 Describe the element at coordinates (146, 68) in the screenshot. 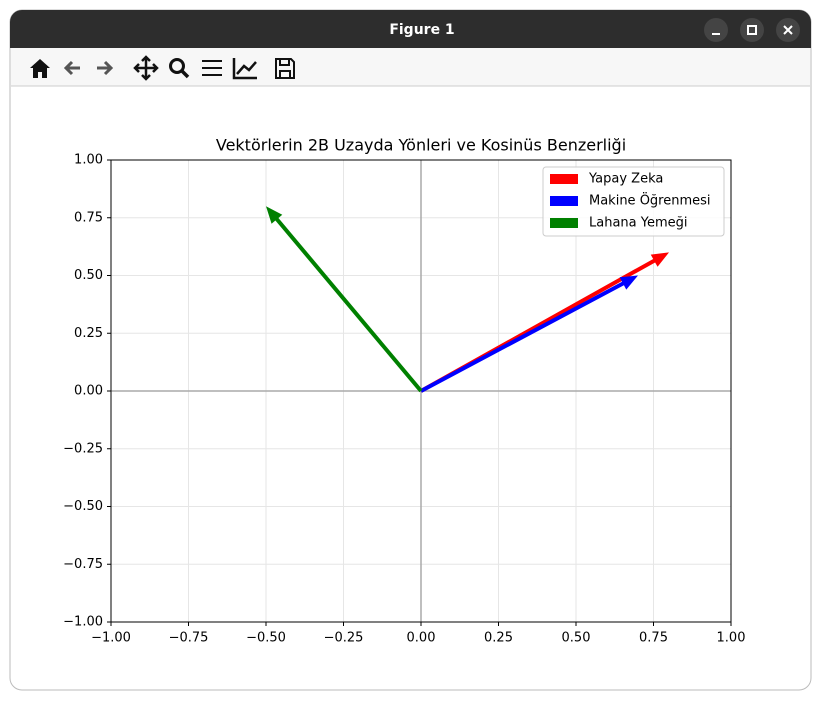

I see `pan-button` at that location.